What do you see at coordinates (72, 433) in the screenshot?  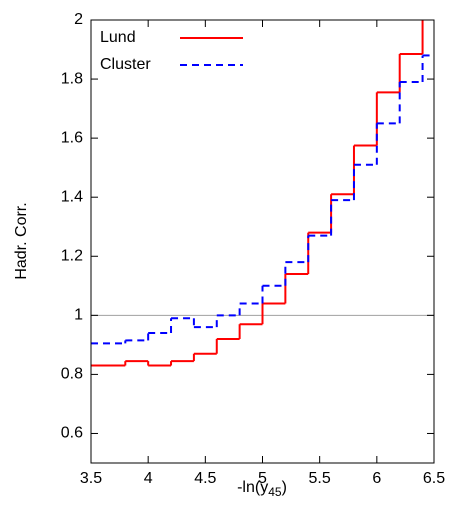 I see `y-tick-label: 0.6` at bounding box center [72, 433].